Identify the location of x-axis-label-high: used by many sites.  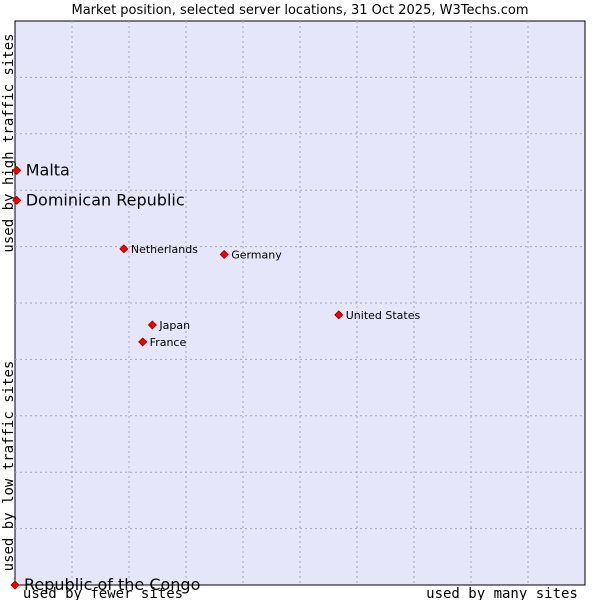
(502, 593).